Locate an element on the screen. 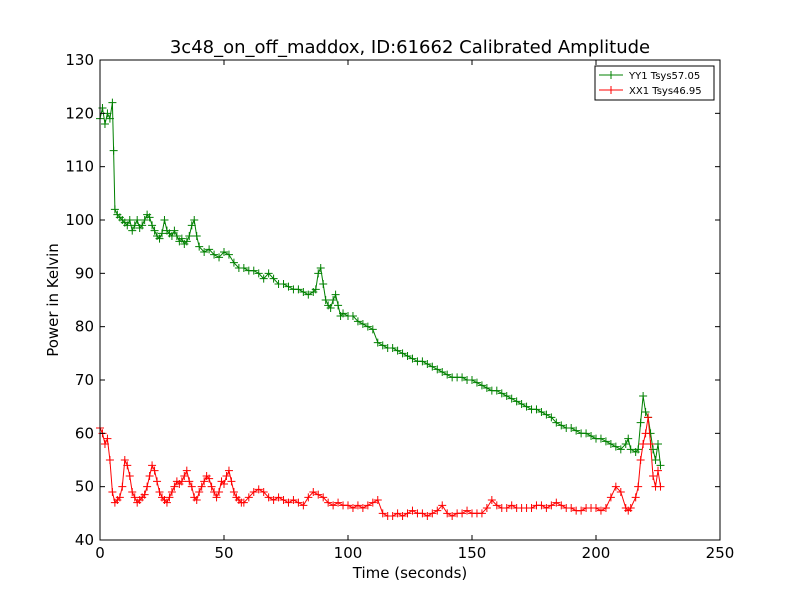 This screenshot has width=800, height=600. legend-marker is located at coordinates (611, 75).